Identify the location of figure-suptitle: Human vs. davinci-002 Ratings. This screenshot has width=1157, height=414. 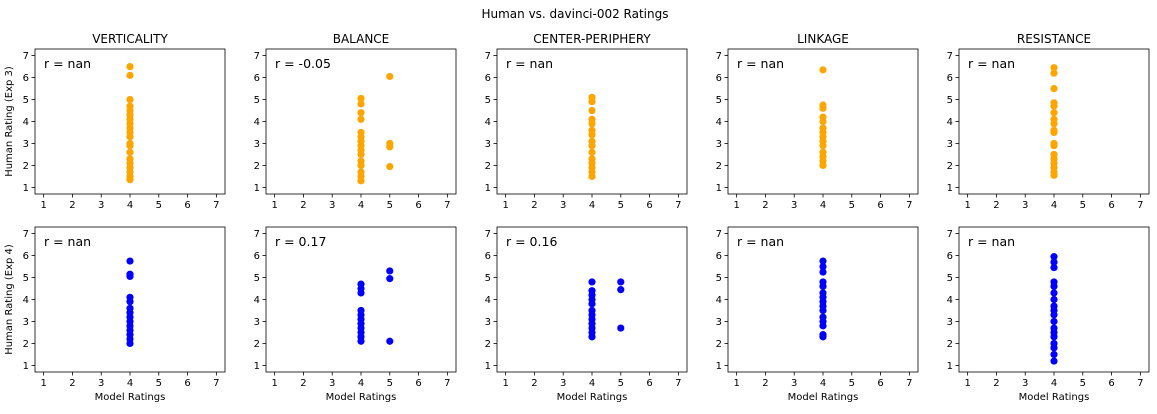
(574, 14).